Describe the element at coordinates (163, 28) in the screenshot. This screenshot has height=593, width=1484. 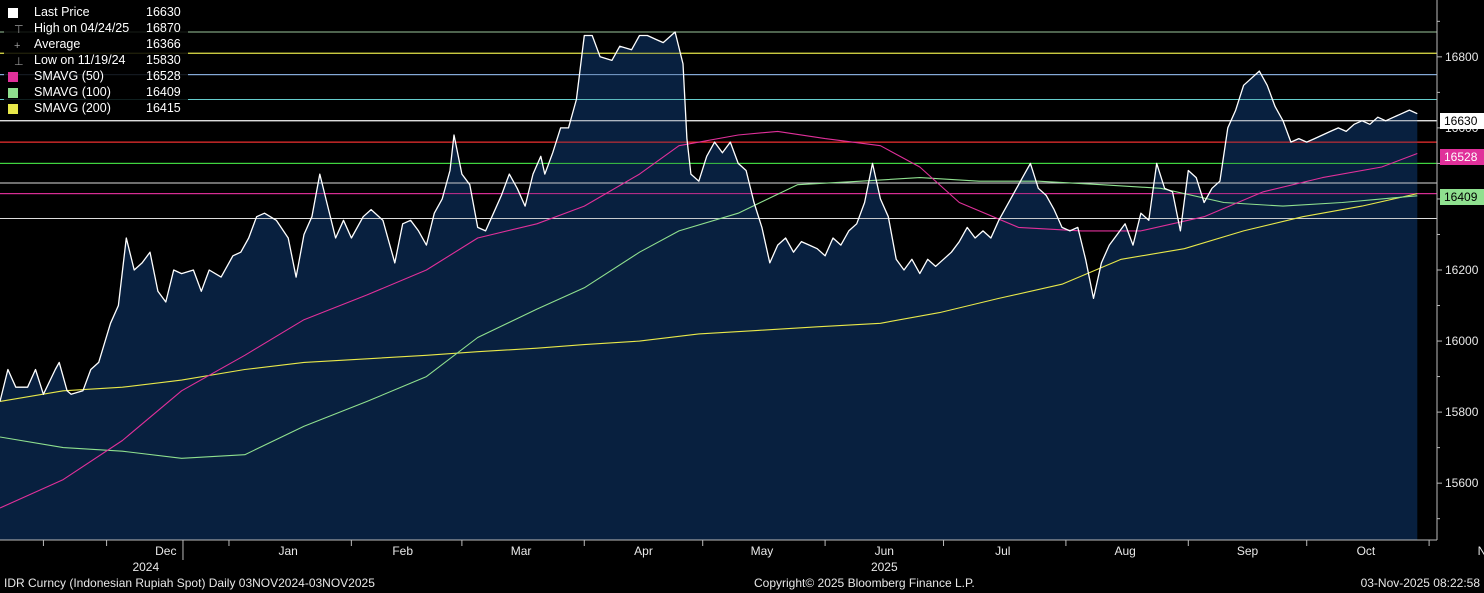
I see `legend-value: 16870` at that location.